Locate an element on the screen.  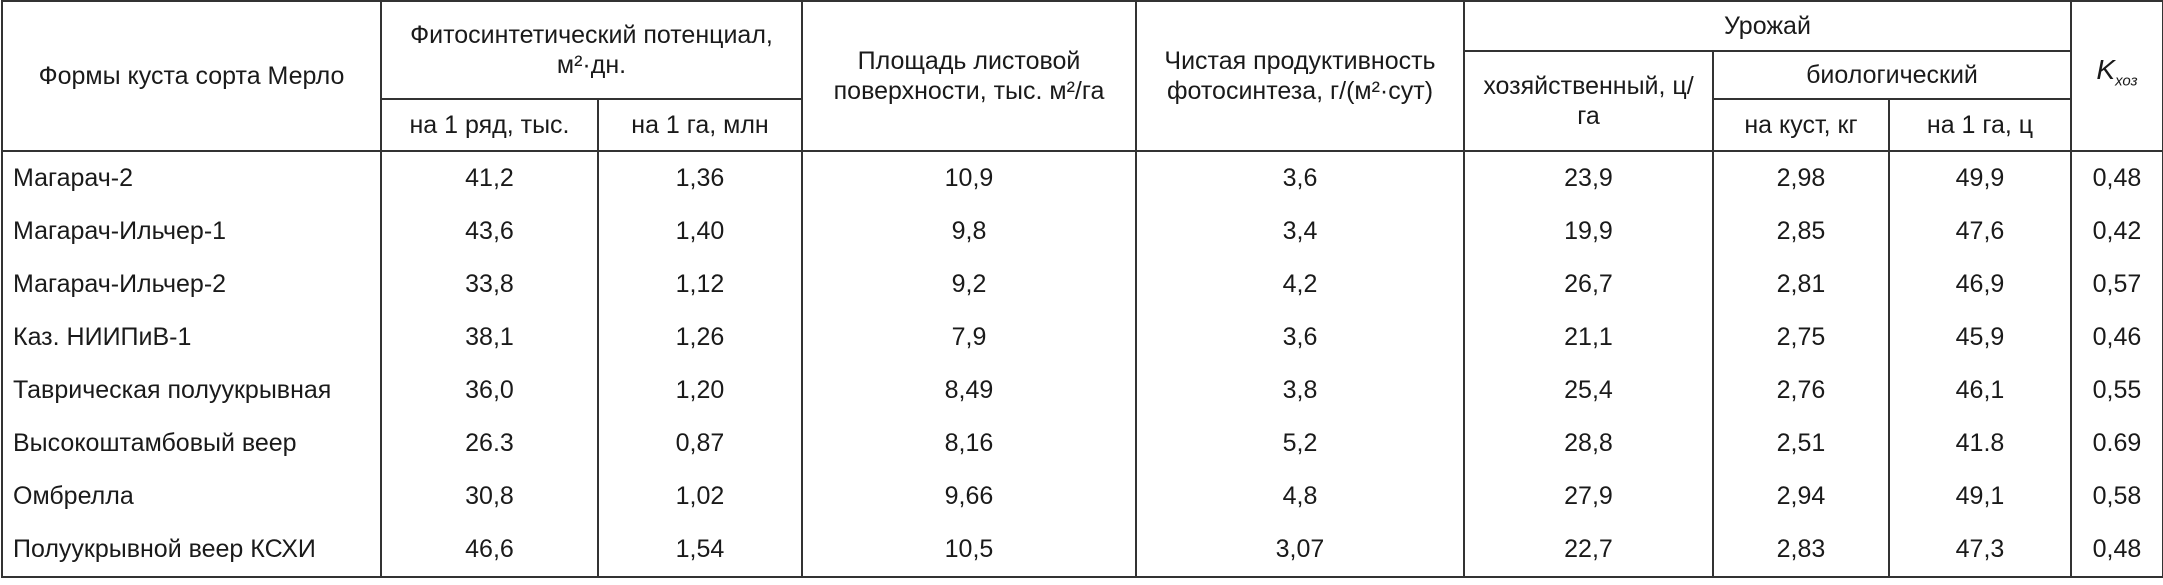
value-cell: 4,2 is located at coordinates (1300, 284).